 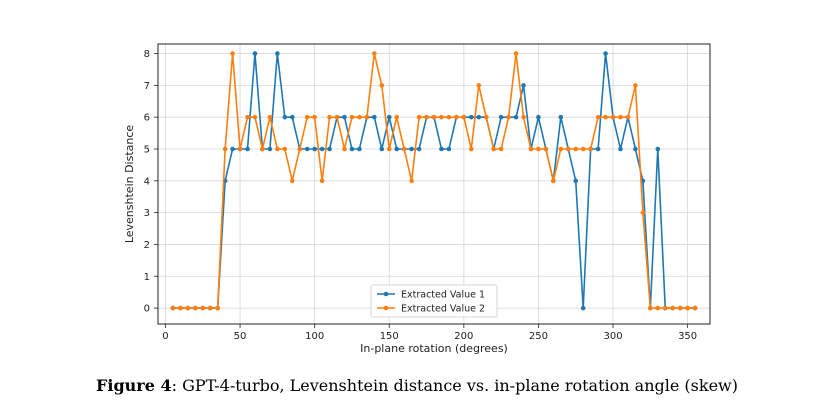 What do you see at coordinates (389, 336) in the screenshot?
I see `x-tick-label: 150` at bounding box center [389, 336].